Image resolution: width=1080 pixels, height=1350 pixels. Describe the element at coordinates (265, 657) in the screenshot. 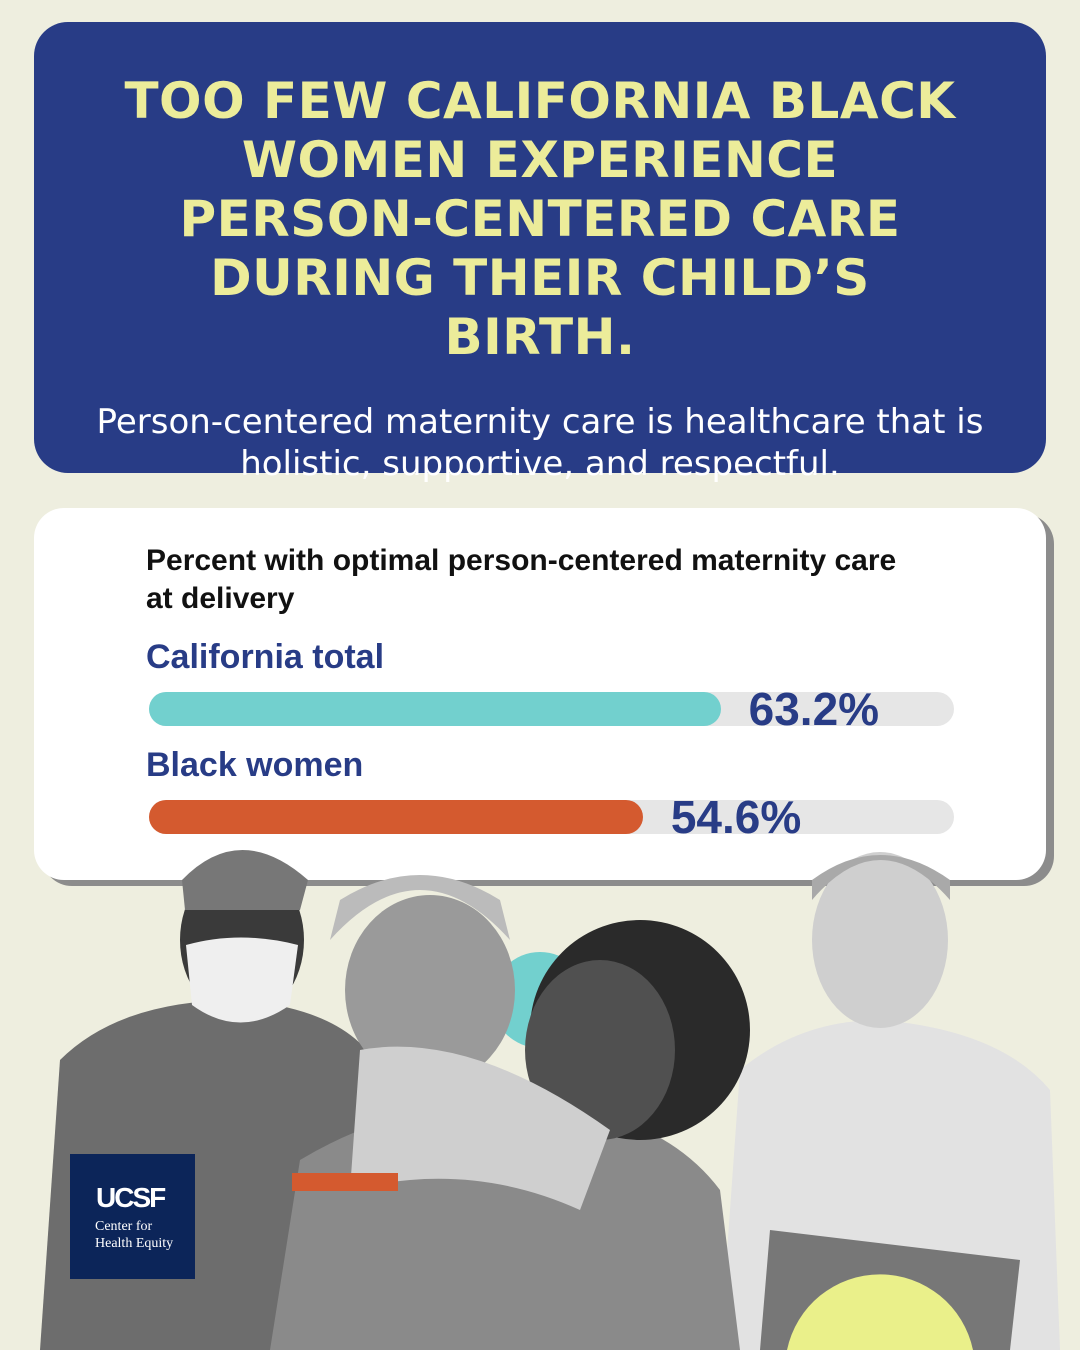

I see `category-label-california: California total` at that location.